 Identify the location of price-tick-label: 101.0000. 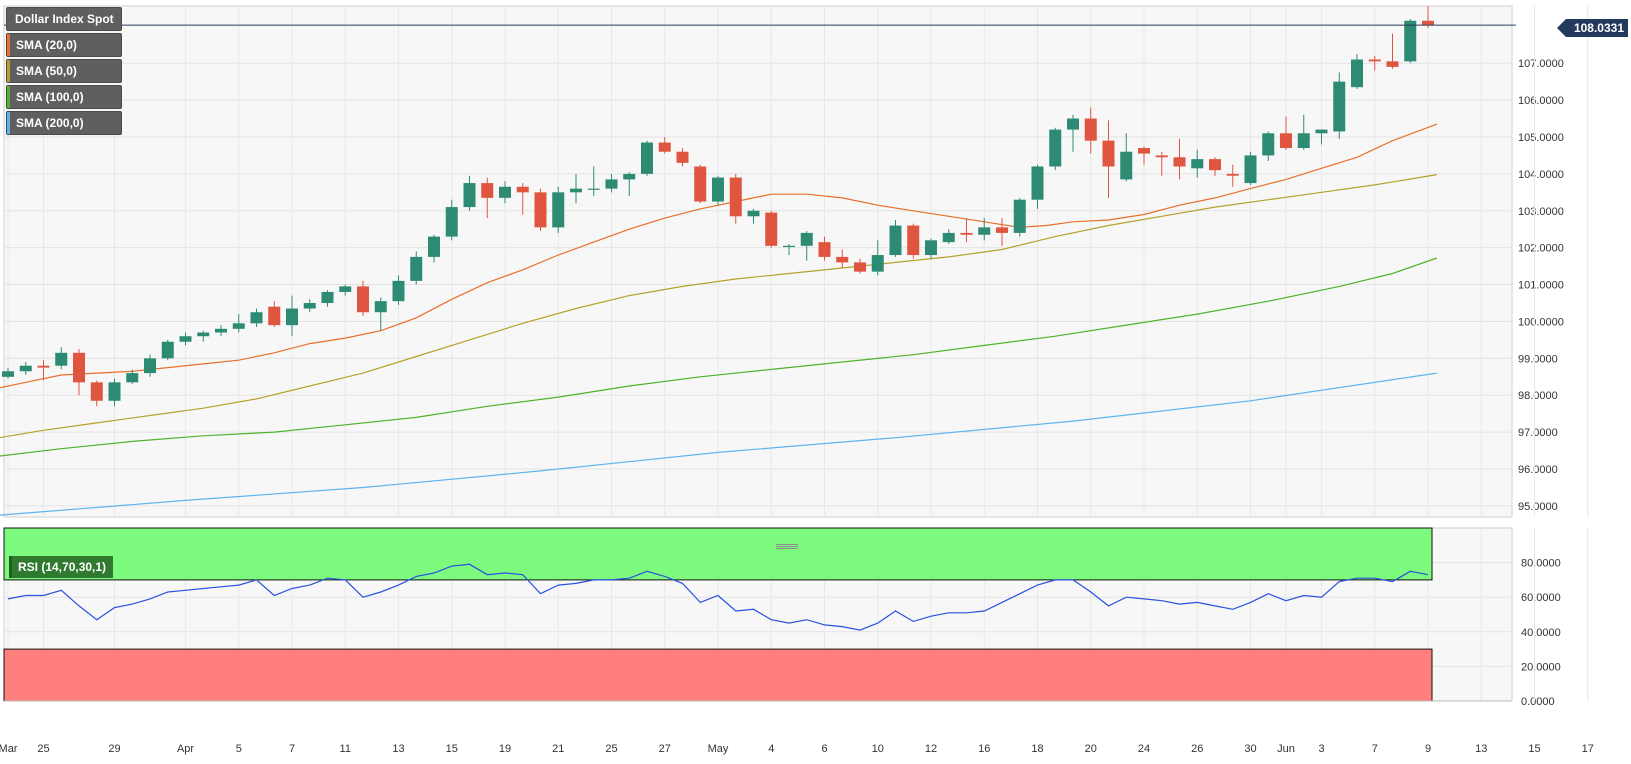
(1541, 286).